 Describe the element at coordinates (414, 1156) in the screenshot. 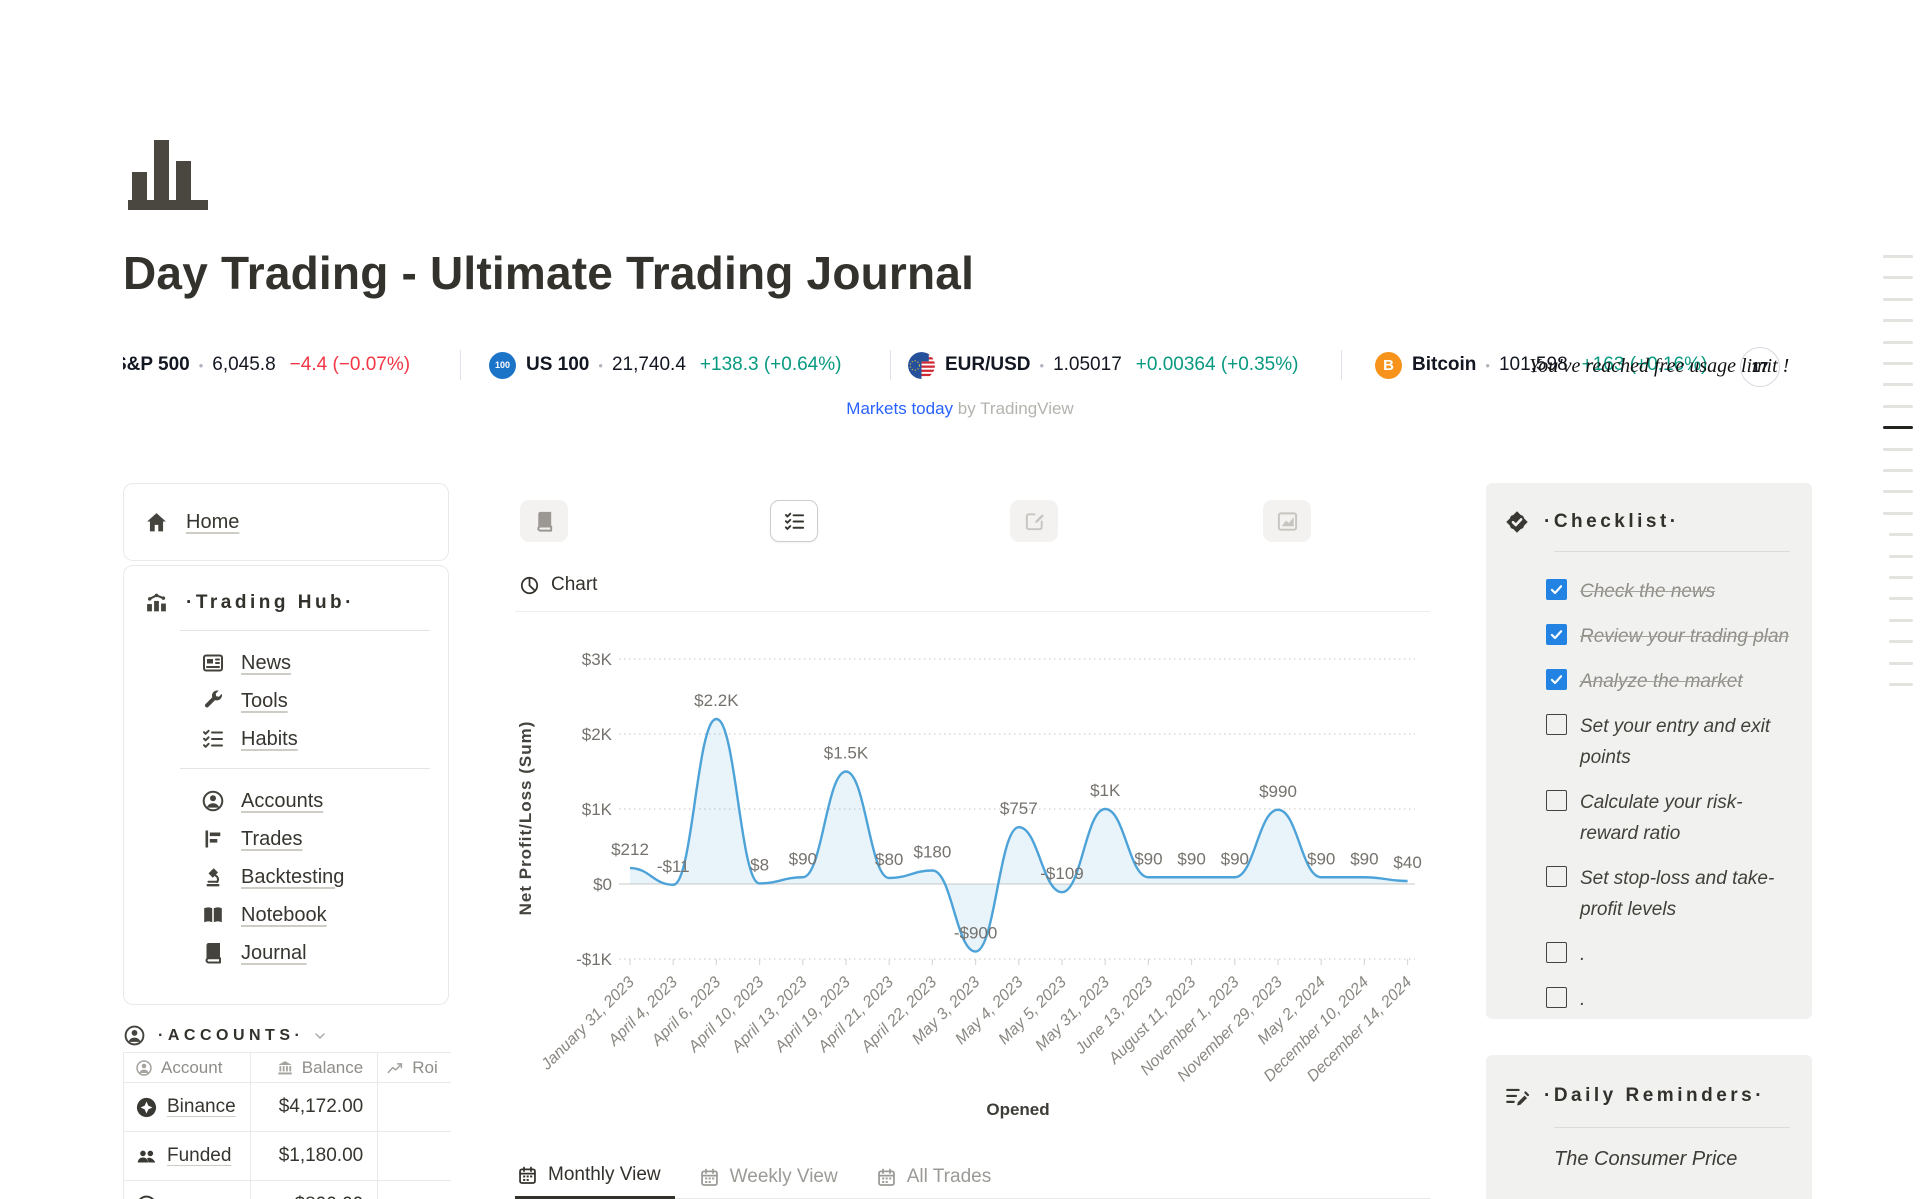

I see `roi-cell` at that location.